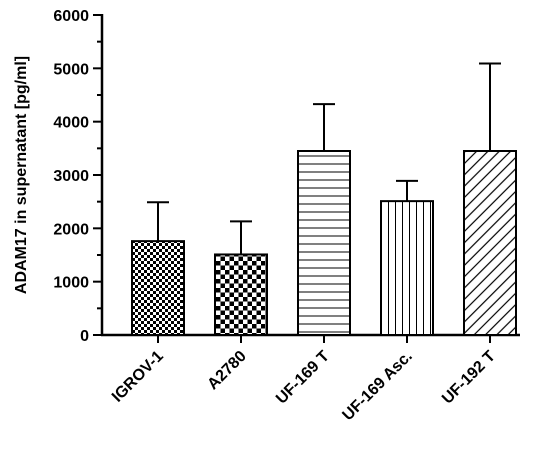 The height and width of the screenshot is (450, 550). I want to click on y-axis-label: ADAM17 in supernatant [pg/ml], so click(21, 175).